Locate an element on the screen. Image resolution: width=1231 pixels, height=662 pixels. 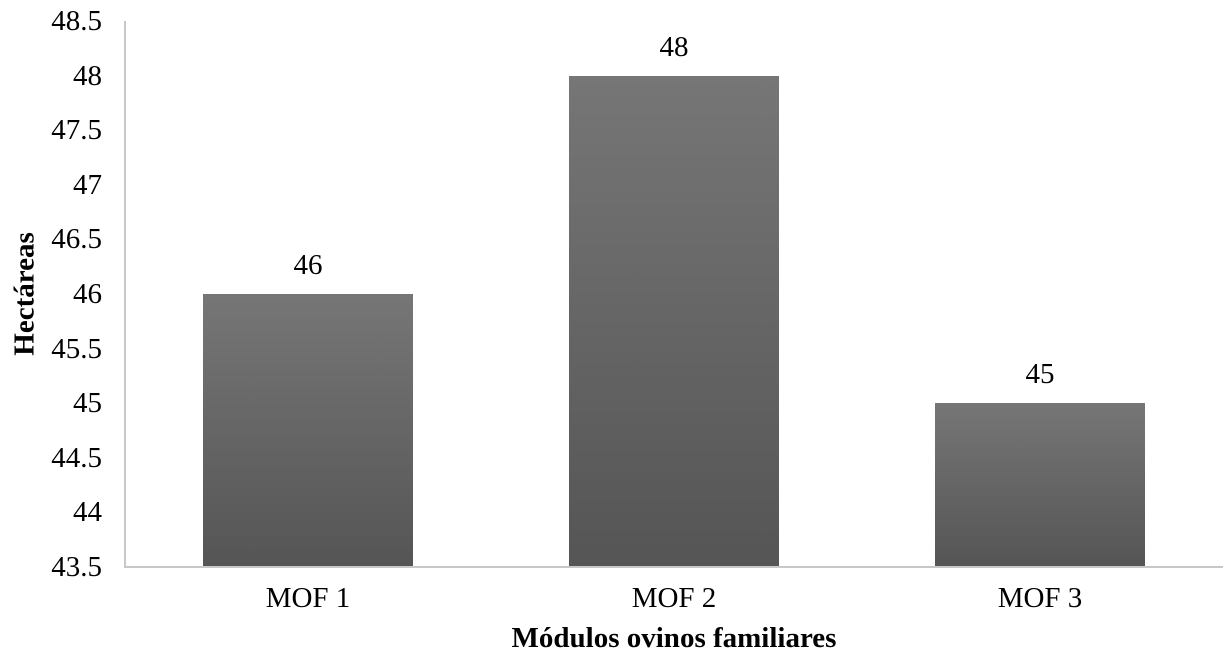
bar-value-label: 46 is located at coordinates (308, 265).